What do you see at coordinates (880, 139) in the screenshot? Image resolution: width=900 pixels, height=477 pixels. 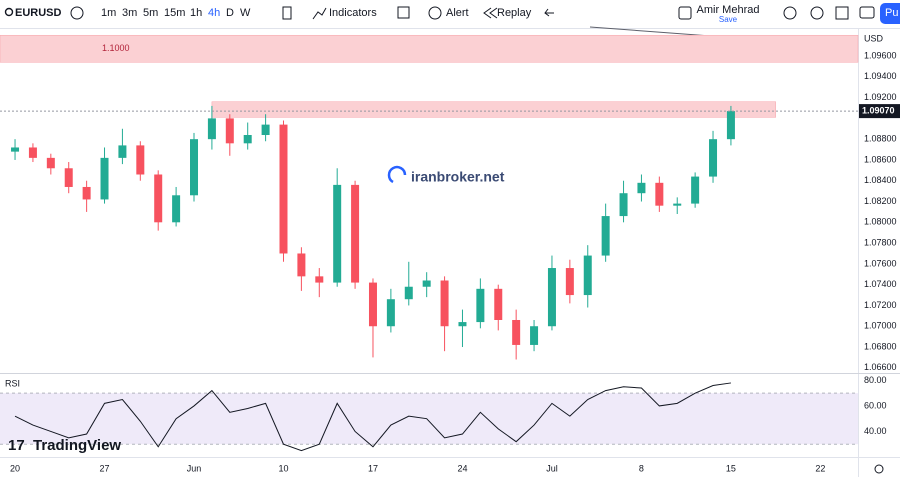 I see `y-tick-label: 1.08800` at bounding box center [880, 139].